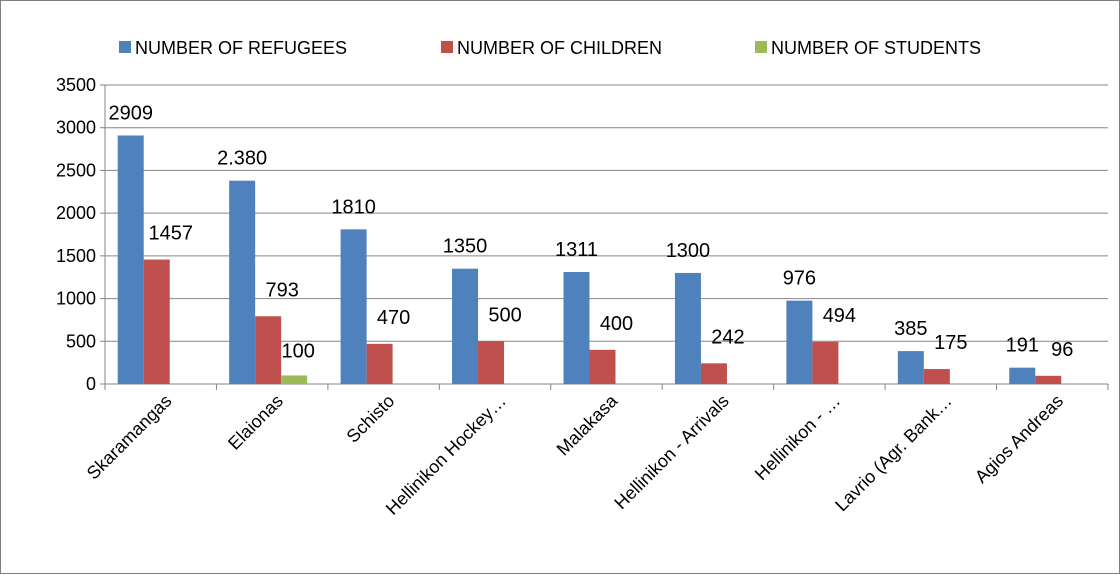 The width and height of the screenshot is (1120, 575). I want to click on data-label: 191, so click(1022, 346).